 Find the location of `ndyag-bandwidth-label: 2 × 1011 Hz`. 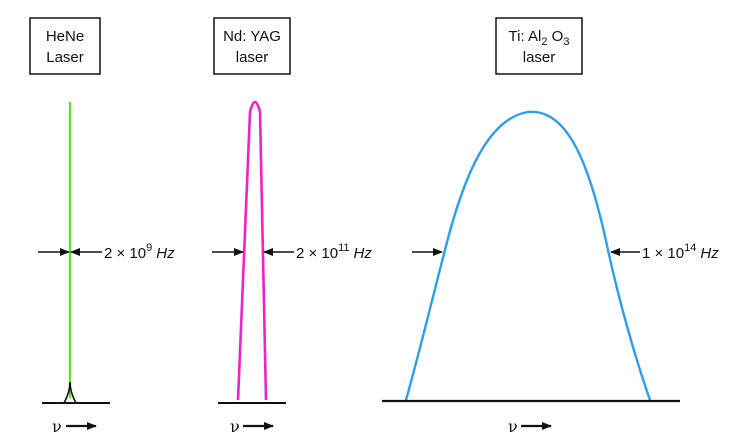

ndyag-bandwidth-label: 2 × 1011 Hz is located at coordinates (334, 252).